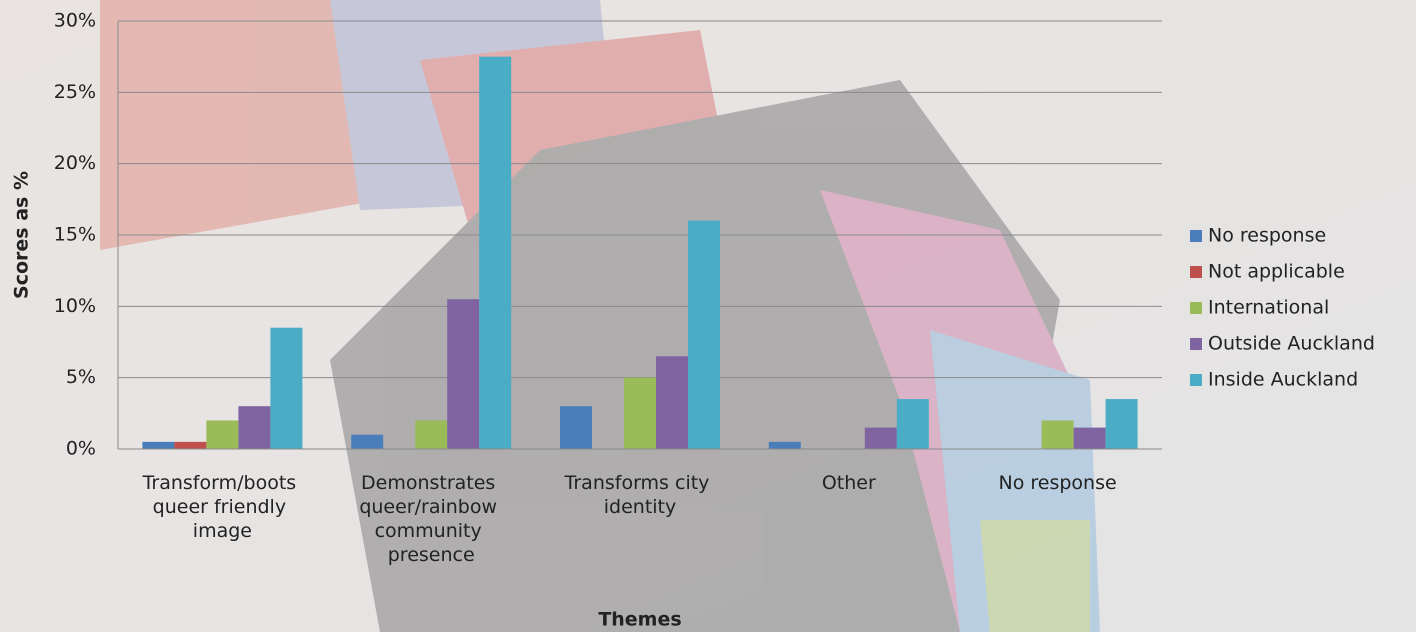 The height and width of the screenshot is (632, 1416). What do you see at coordinates (75, 163) in the screenshot?
I see `y-tick-label: 20%` at bounding box center [75, 163].